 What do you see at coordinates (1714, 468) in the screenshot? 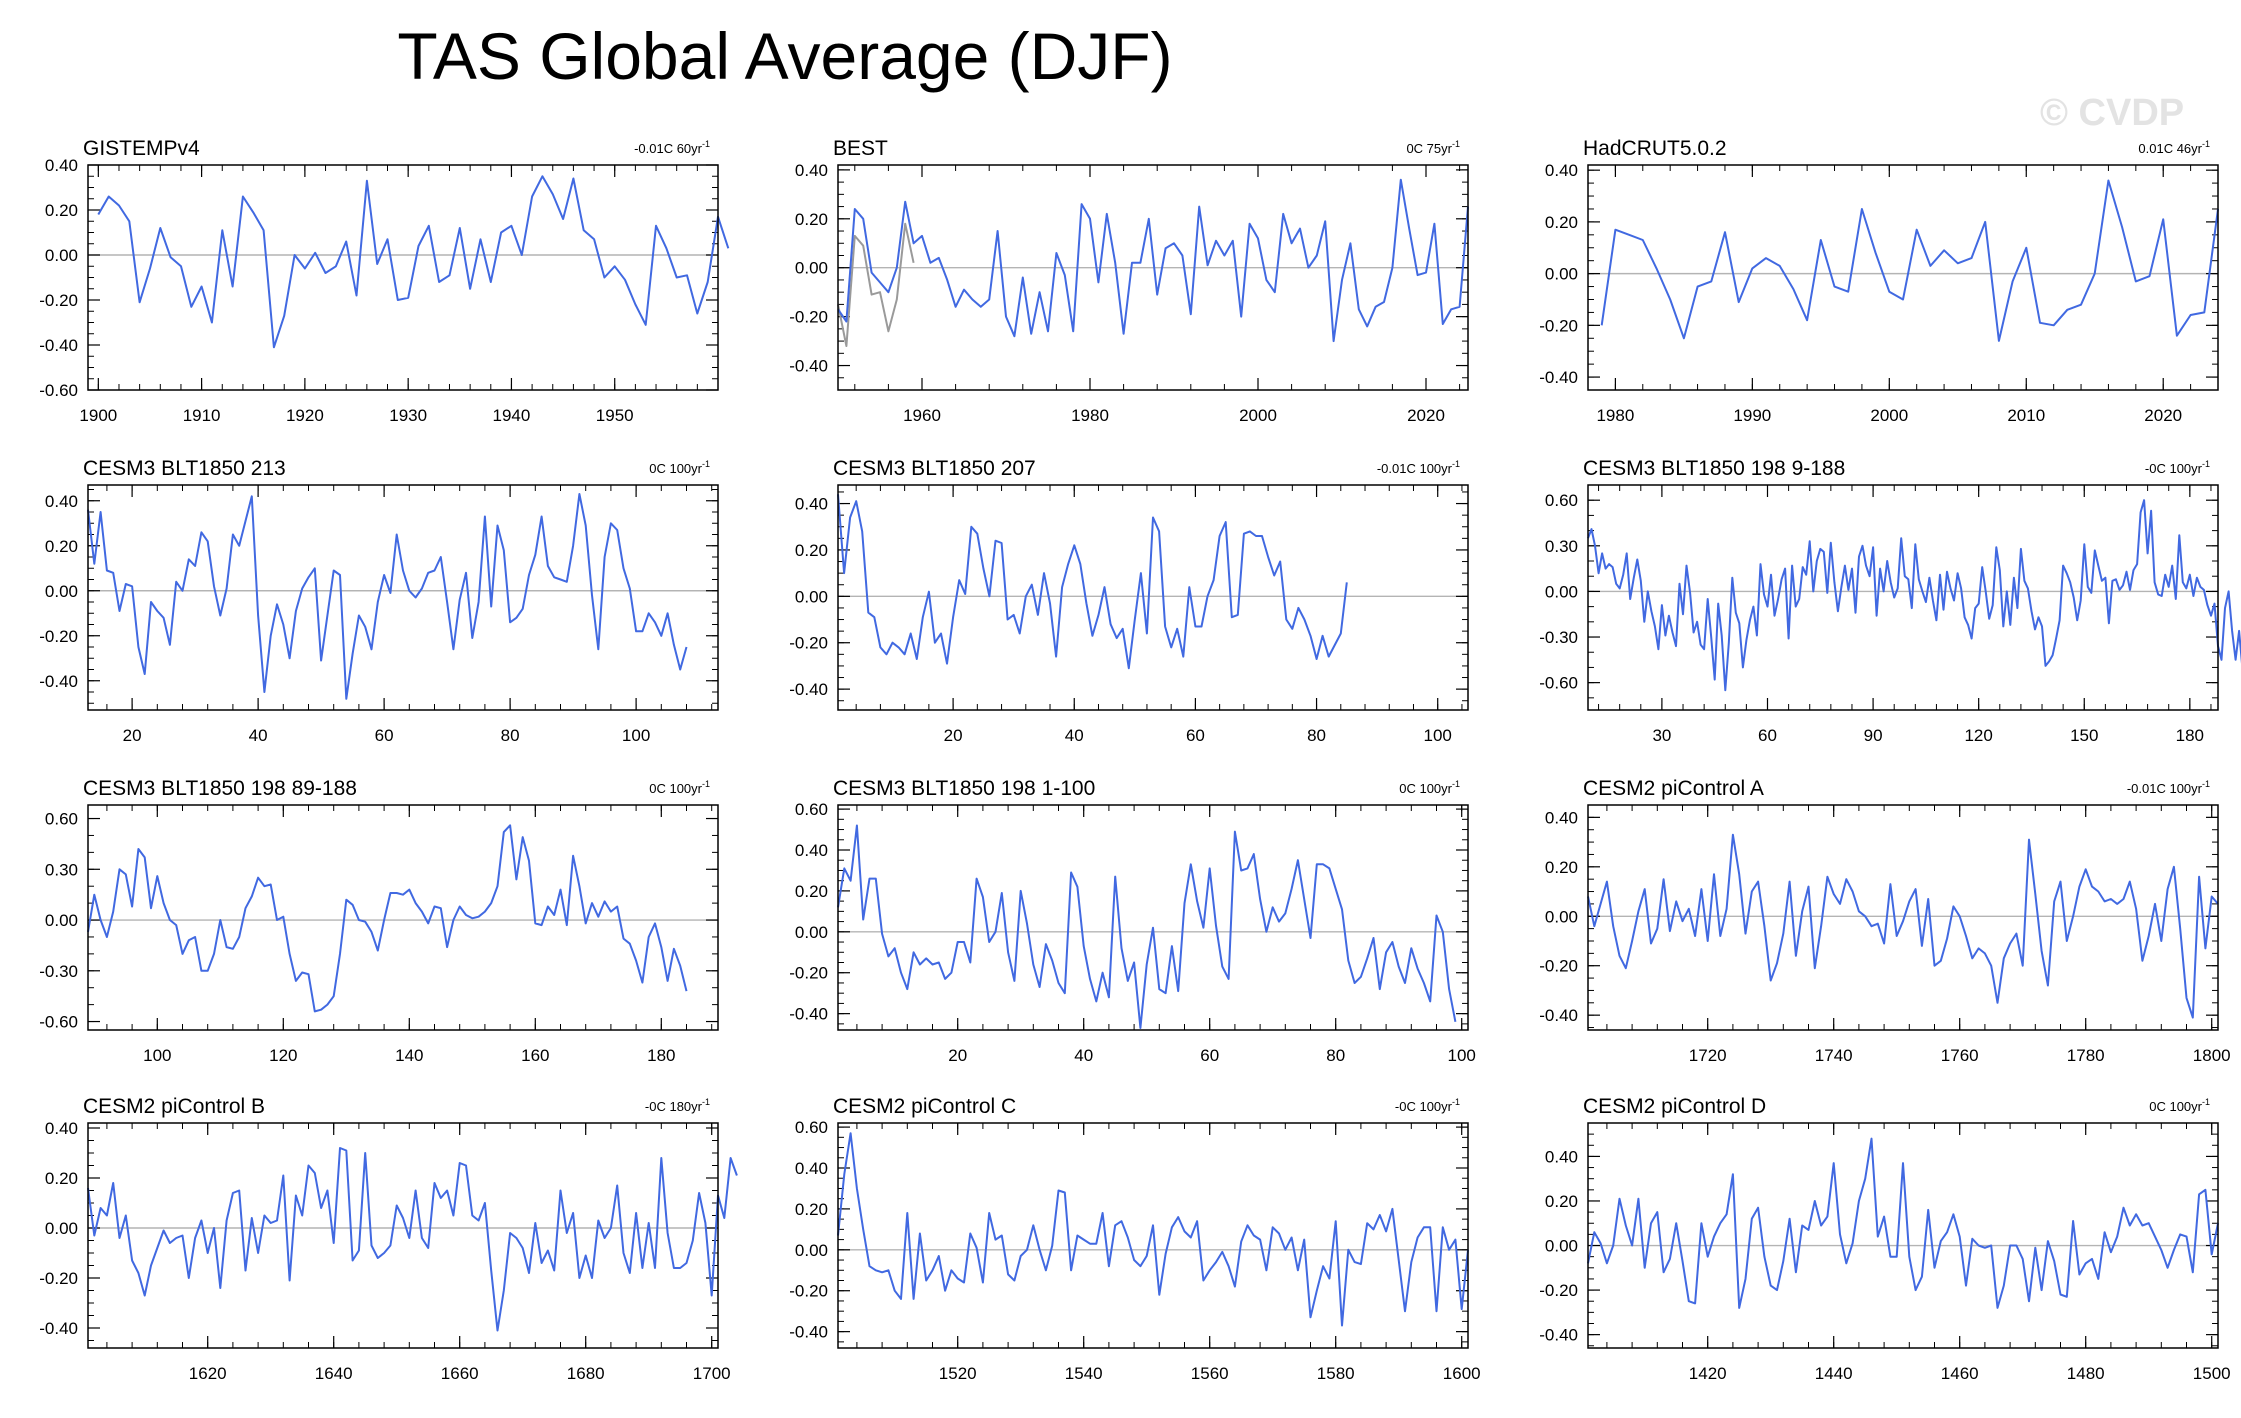
I see `panel-title: CESM3 BLT1850 198 9-188` at bounding box center [1714, 468].